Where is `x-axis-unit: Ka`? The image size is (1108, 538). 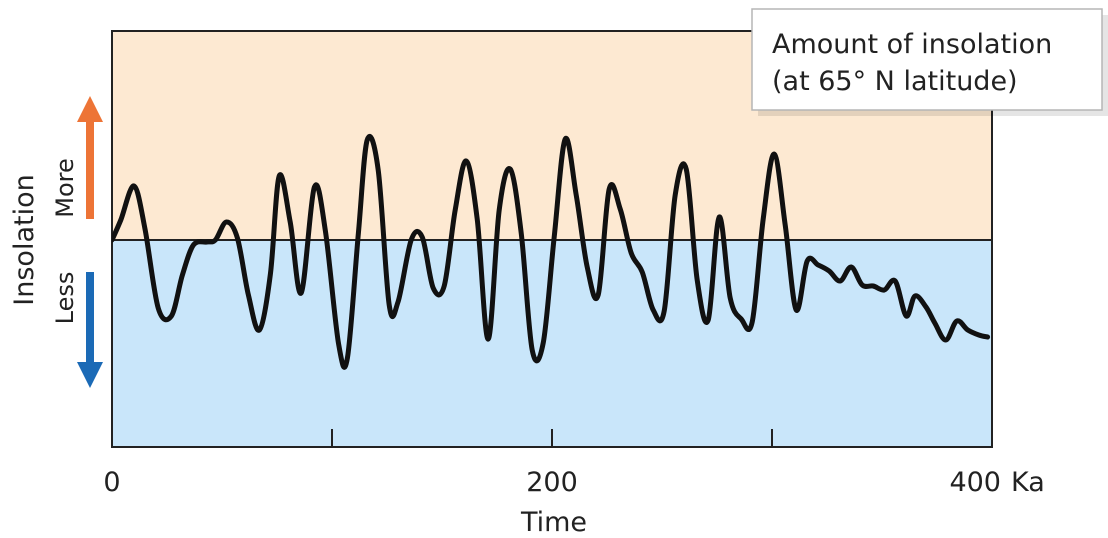 x-axis-unit: Ka is located at coordinates (1028, 482).